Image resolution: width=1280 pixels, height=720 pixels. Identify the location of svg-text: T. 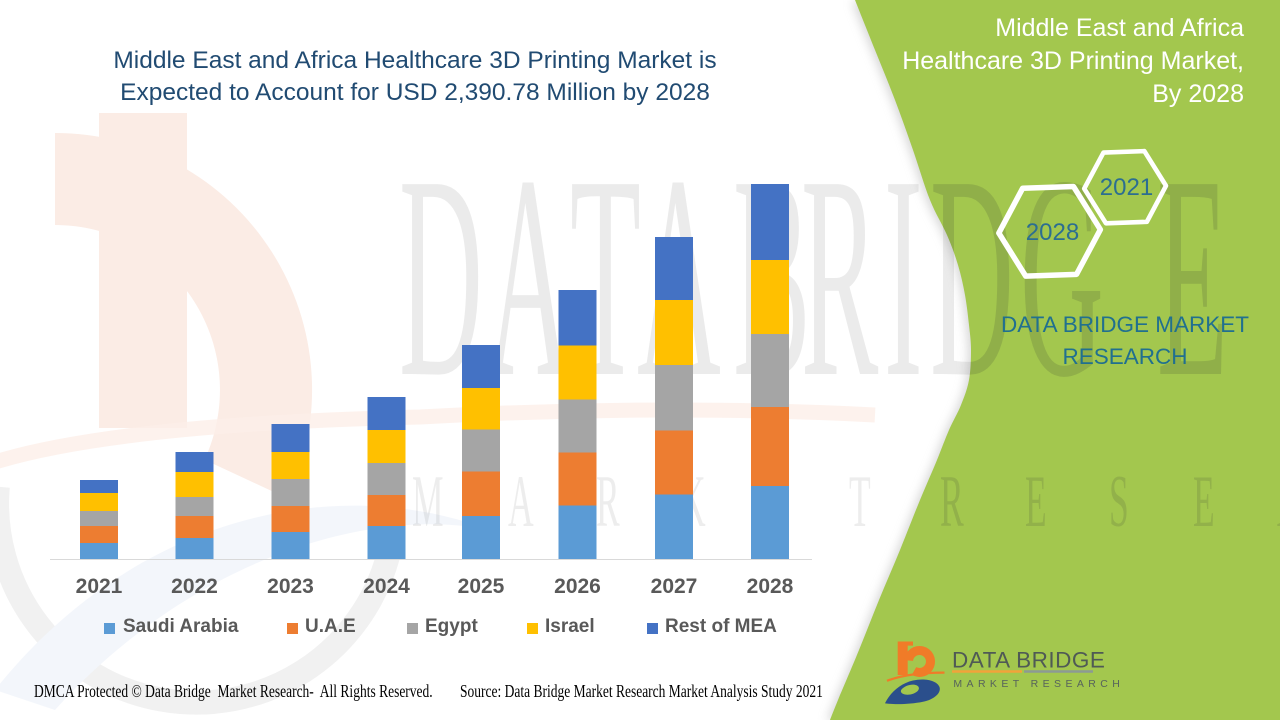
(860, 501).